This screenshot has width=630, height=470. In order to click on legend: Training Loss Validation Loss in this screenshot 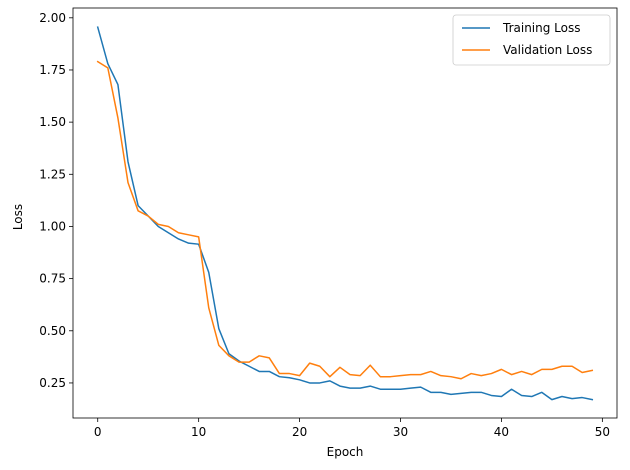, I will do `click(531, 40)`.